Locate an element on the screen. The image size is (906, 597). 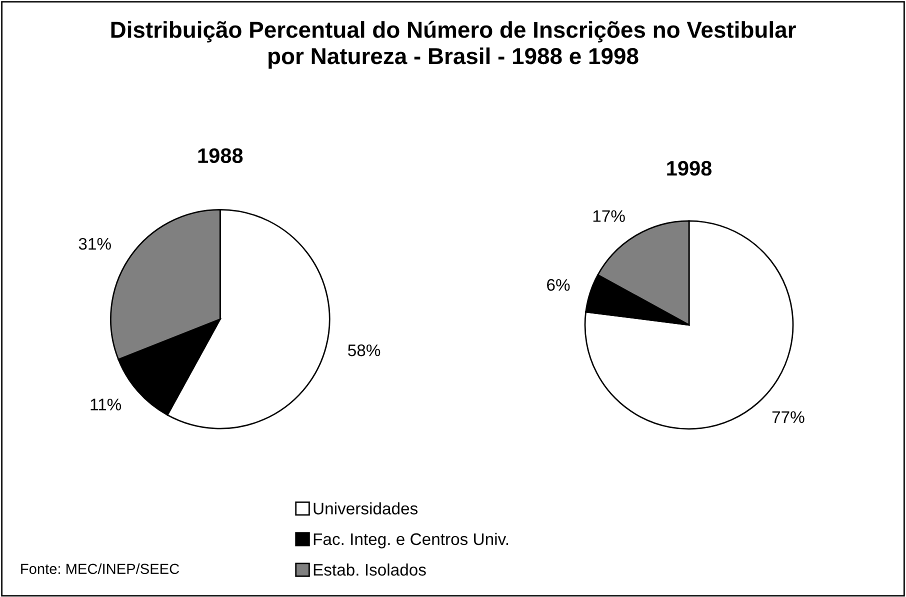
text: Distribuição Percentual do Número de Inscrições no Vestibular por Natureza - Brasil - 1988 e 1998 is located at coordinates (453, 44).